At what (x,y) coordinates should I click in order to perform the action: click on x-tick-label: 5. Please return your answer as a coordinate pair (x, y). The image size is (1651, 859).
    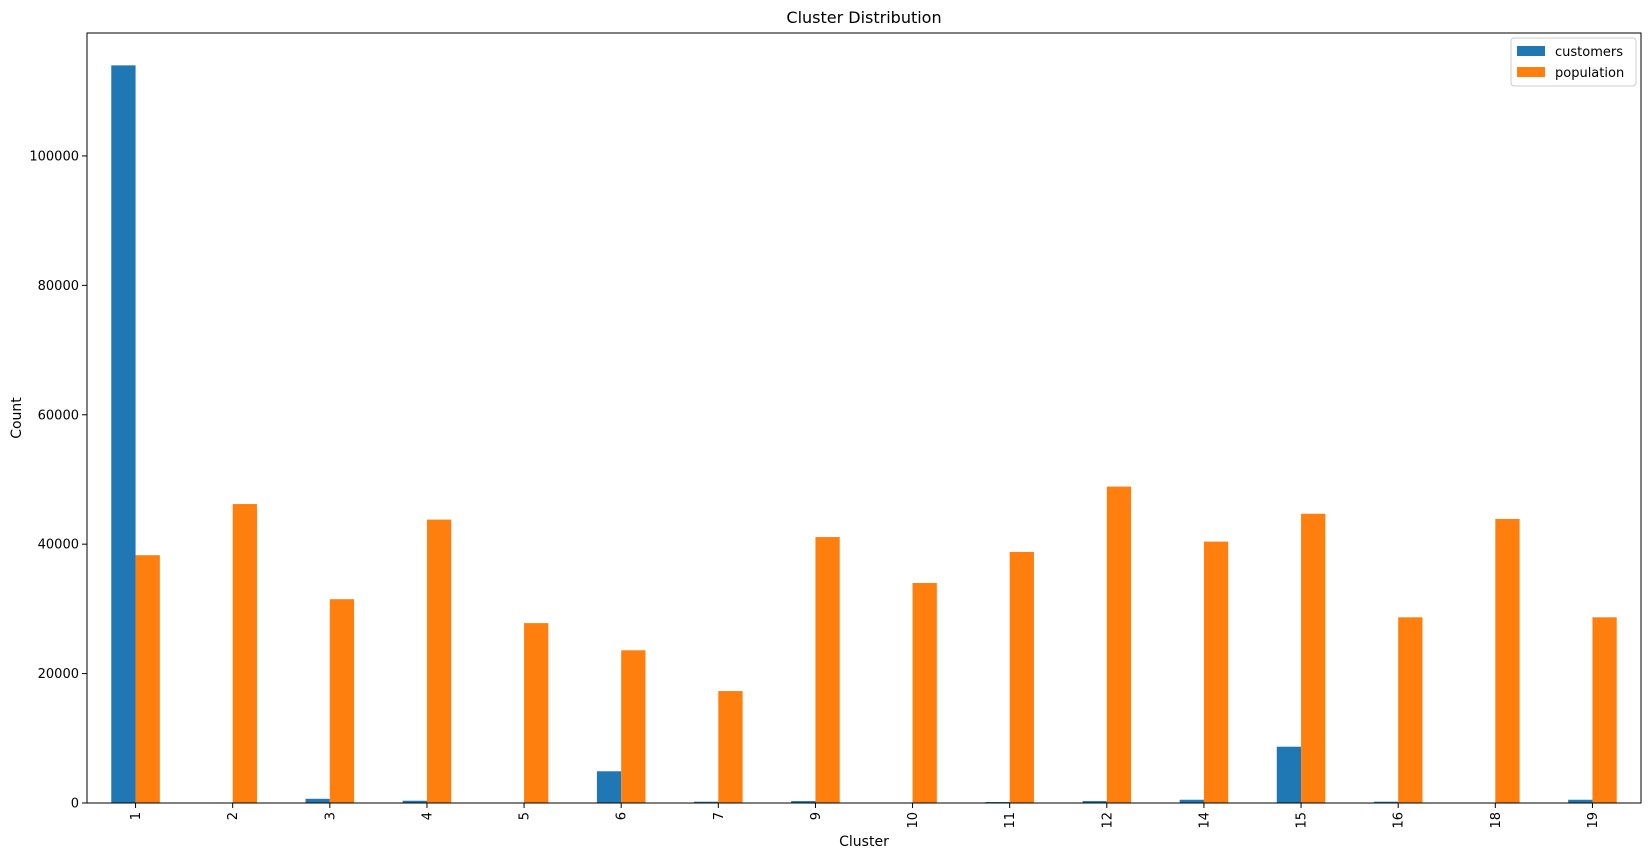
    Looking at the image, I should click on (525, 816).